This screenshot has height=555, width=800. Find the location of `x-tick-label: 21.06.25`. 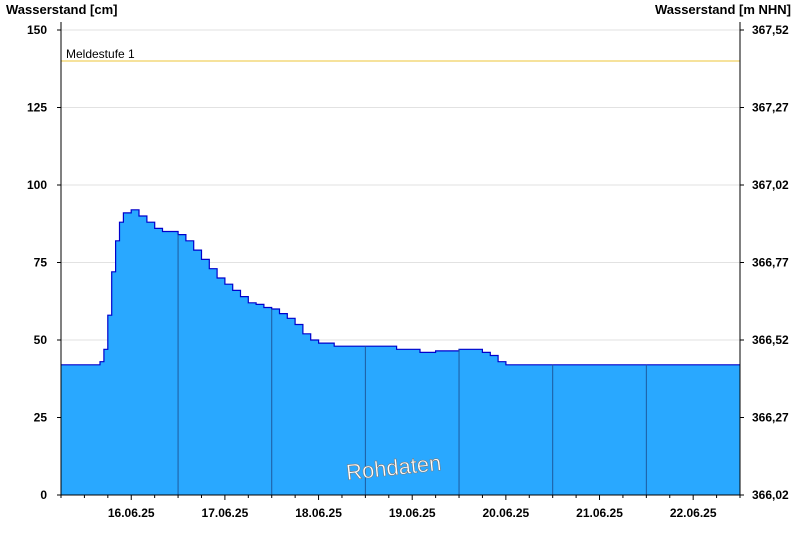

x-tick-label: 21.06.25 is located at coordinates (599, 513).